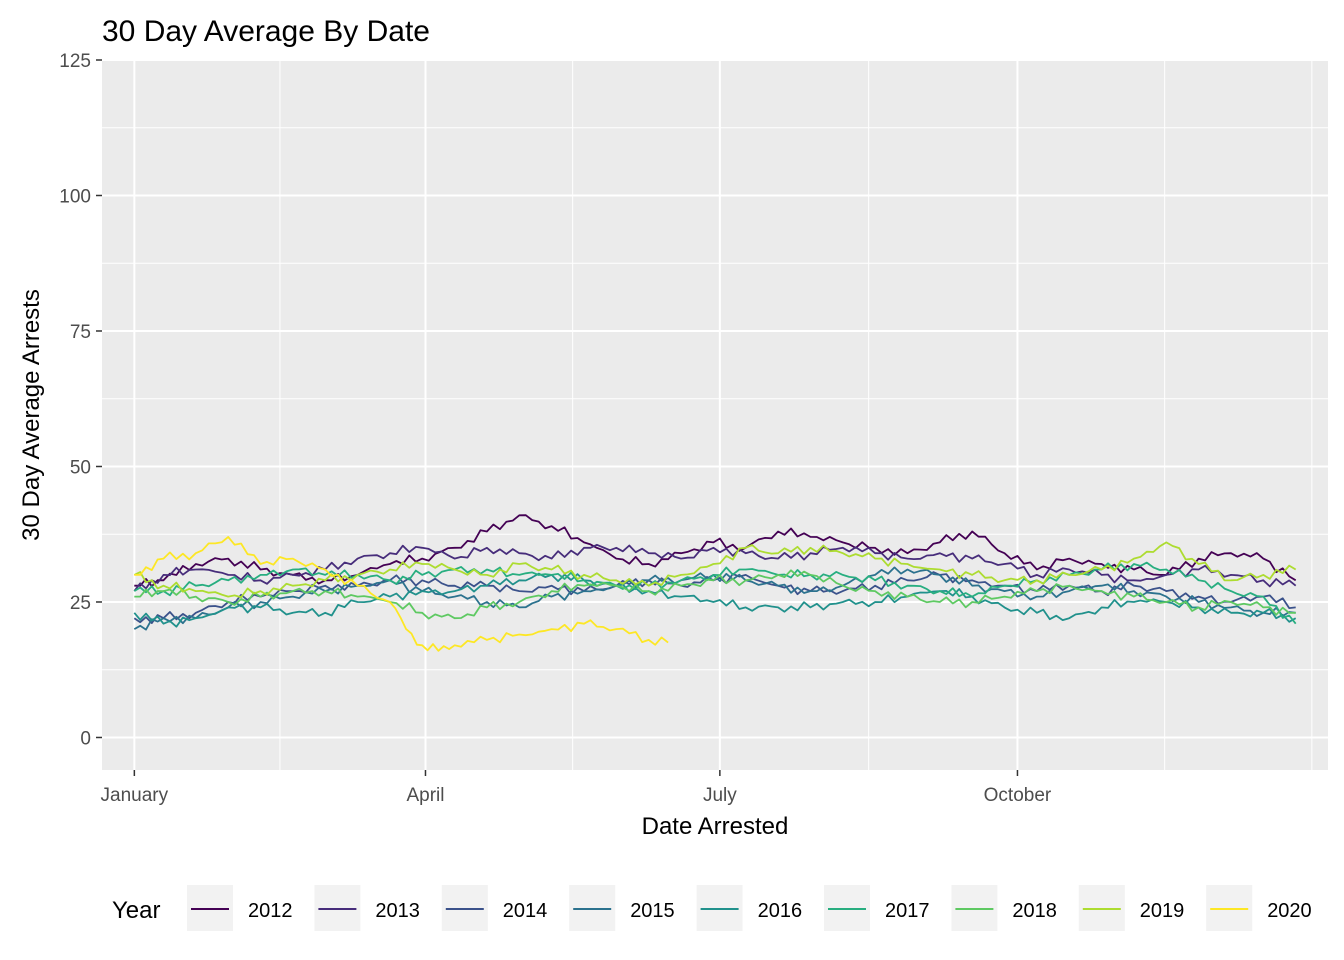  I want to click on series-line-2019, so click(715, 570).